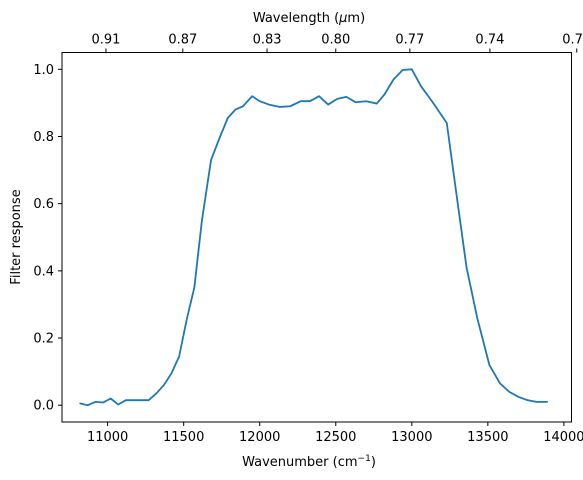  Describe the element at coordinates (309, 18) in the screenshot. I see `top-axis-title: Wavelength (μm)` at that location.